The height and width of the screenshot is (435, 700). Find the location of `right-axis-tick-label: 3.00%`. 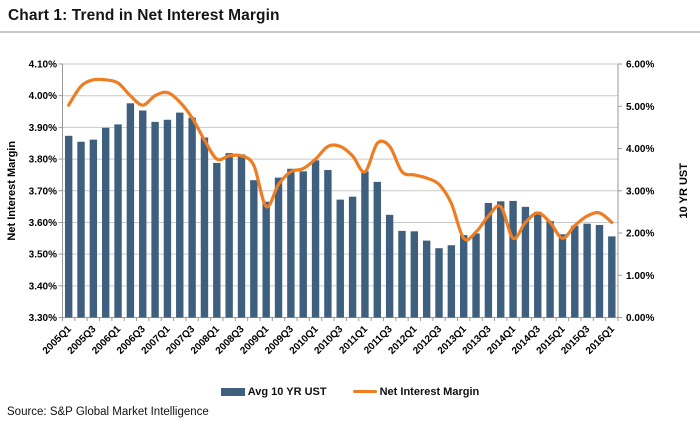

right-axis-tick-label: 3.00% is located at coordinates (640, 191).